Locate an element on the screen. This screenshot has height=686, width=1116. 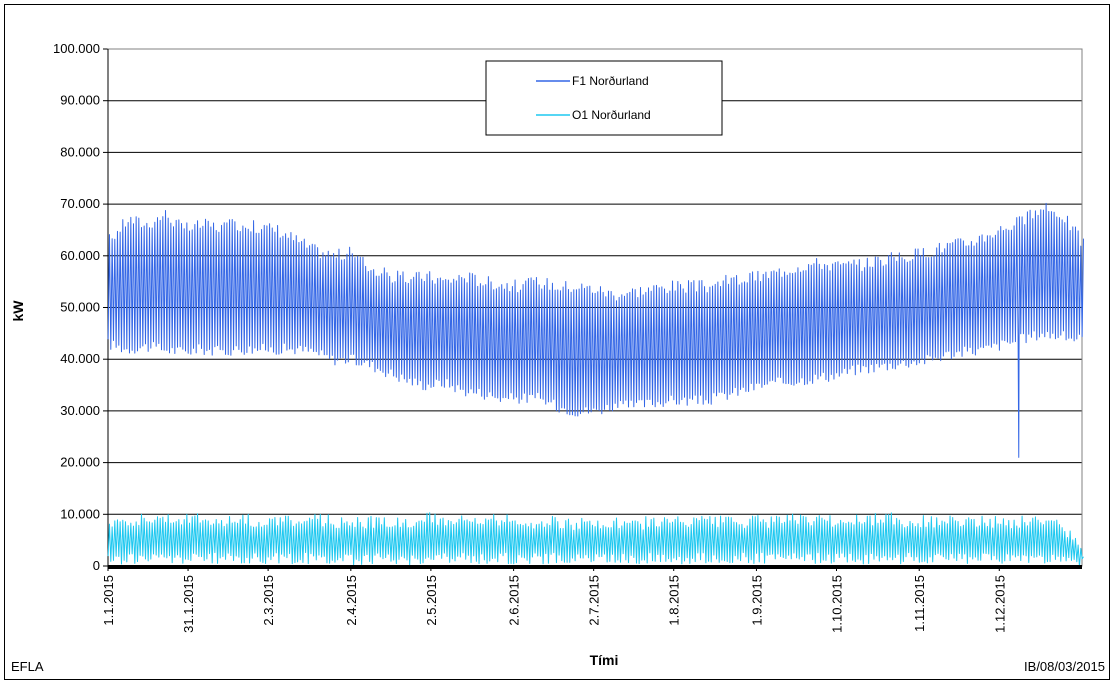
y-tick-label: 90.000 is located at coordinates (80, 100).